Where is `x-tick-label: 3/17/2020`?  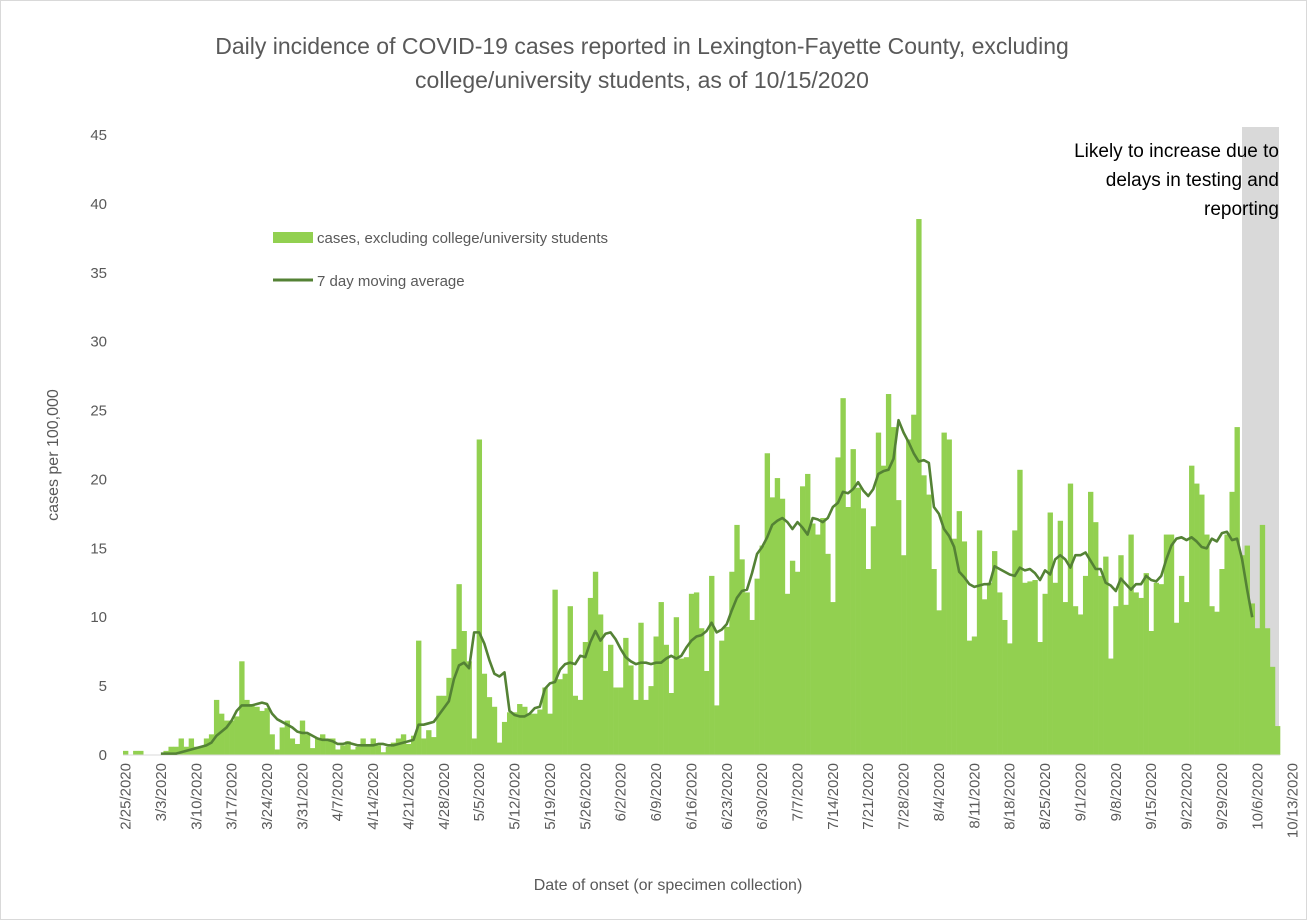
x-tick-label: 3/17/2020 is located at coordinates (232, 796).